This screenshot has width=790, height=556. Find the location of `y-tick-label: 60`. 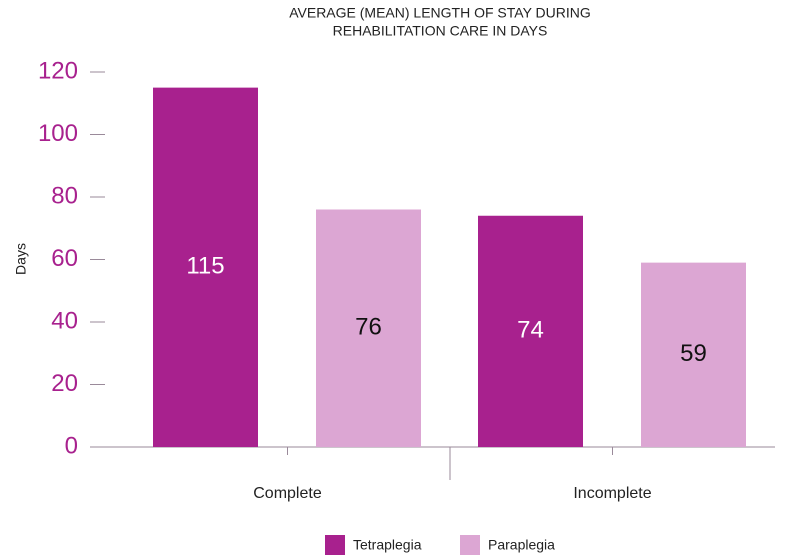

y-tick-label: 60 is located at coordinates (64, 258).